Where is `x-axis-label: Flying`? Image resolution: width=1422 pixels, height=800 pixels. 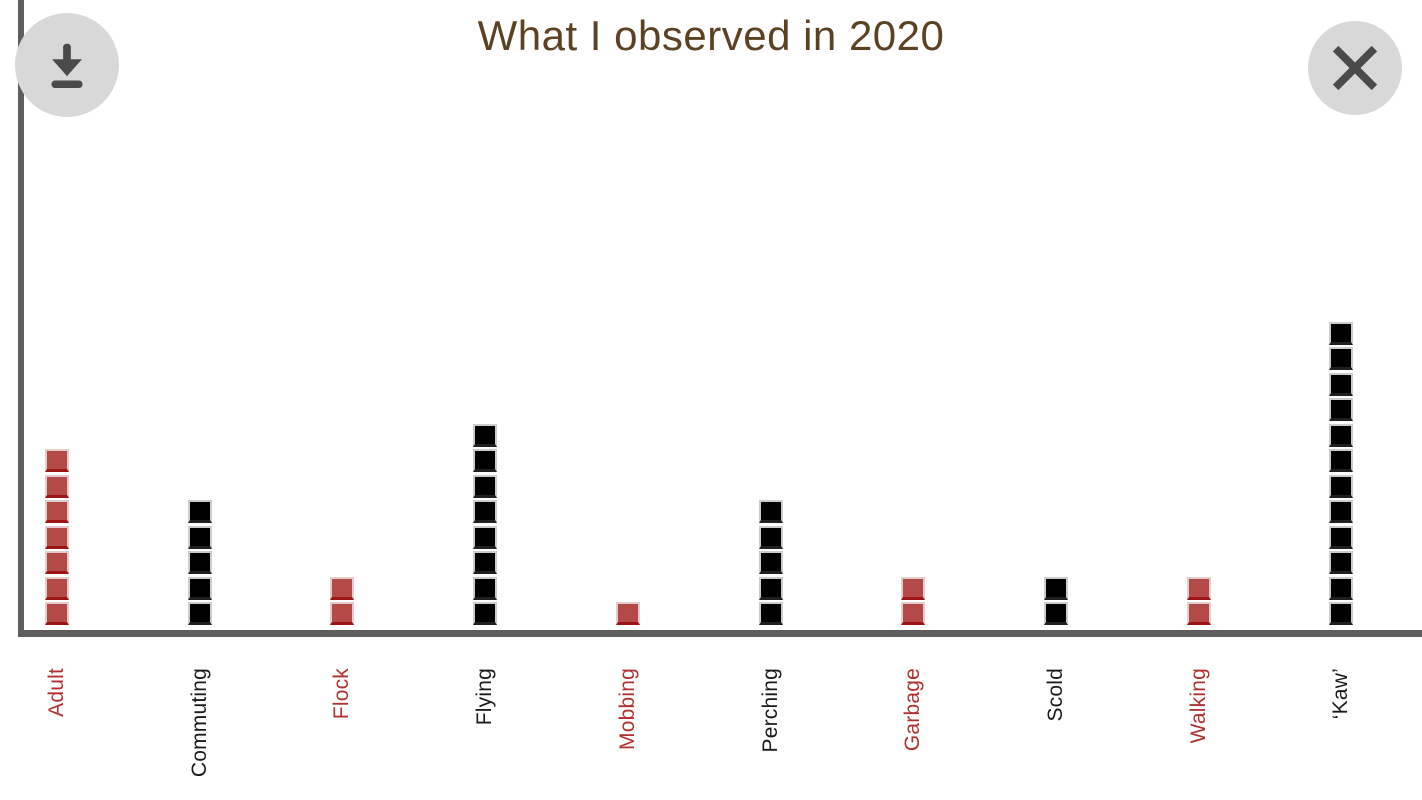 x-axis-label: Flying is located at coordinates (485, 697).